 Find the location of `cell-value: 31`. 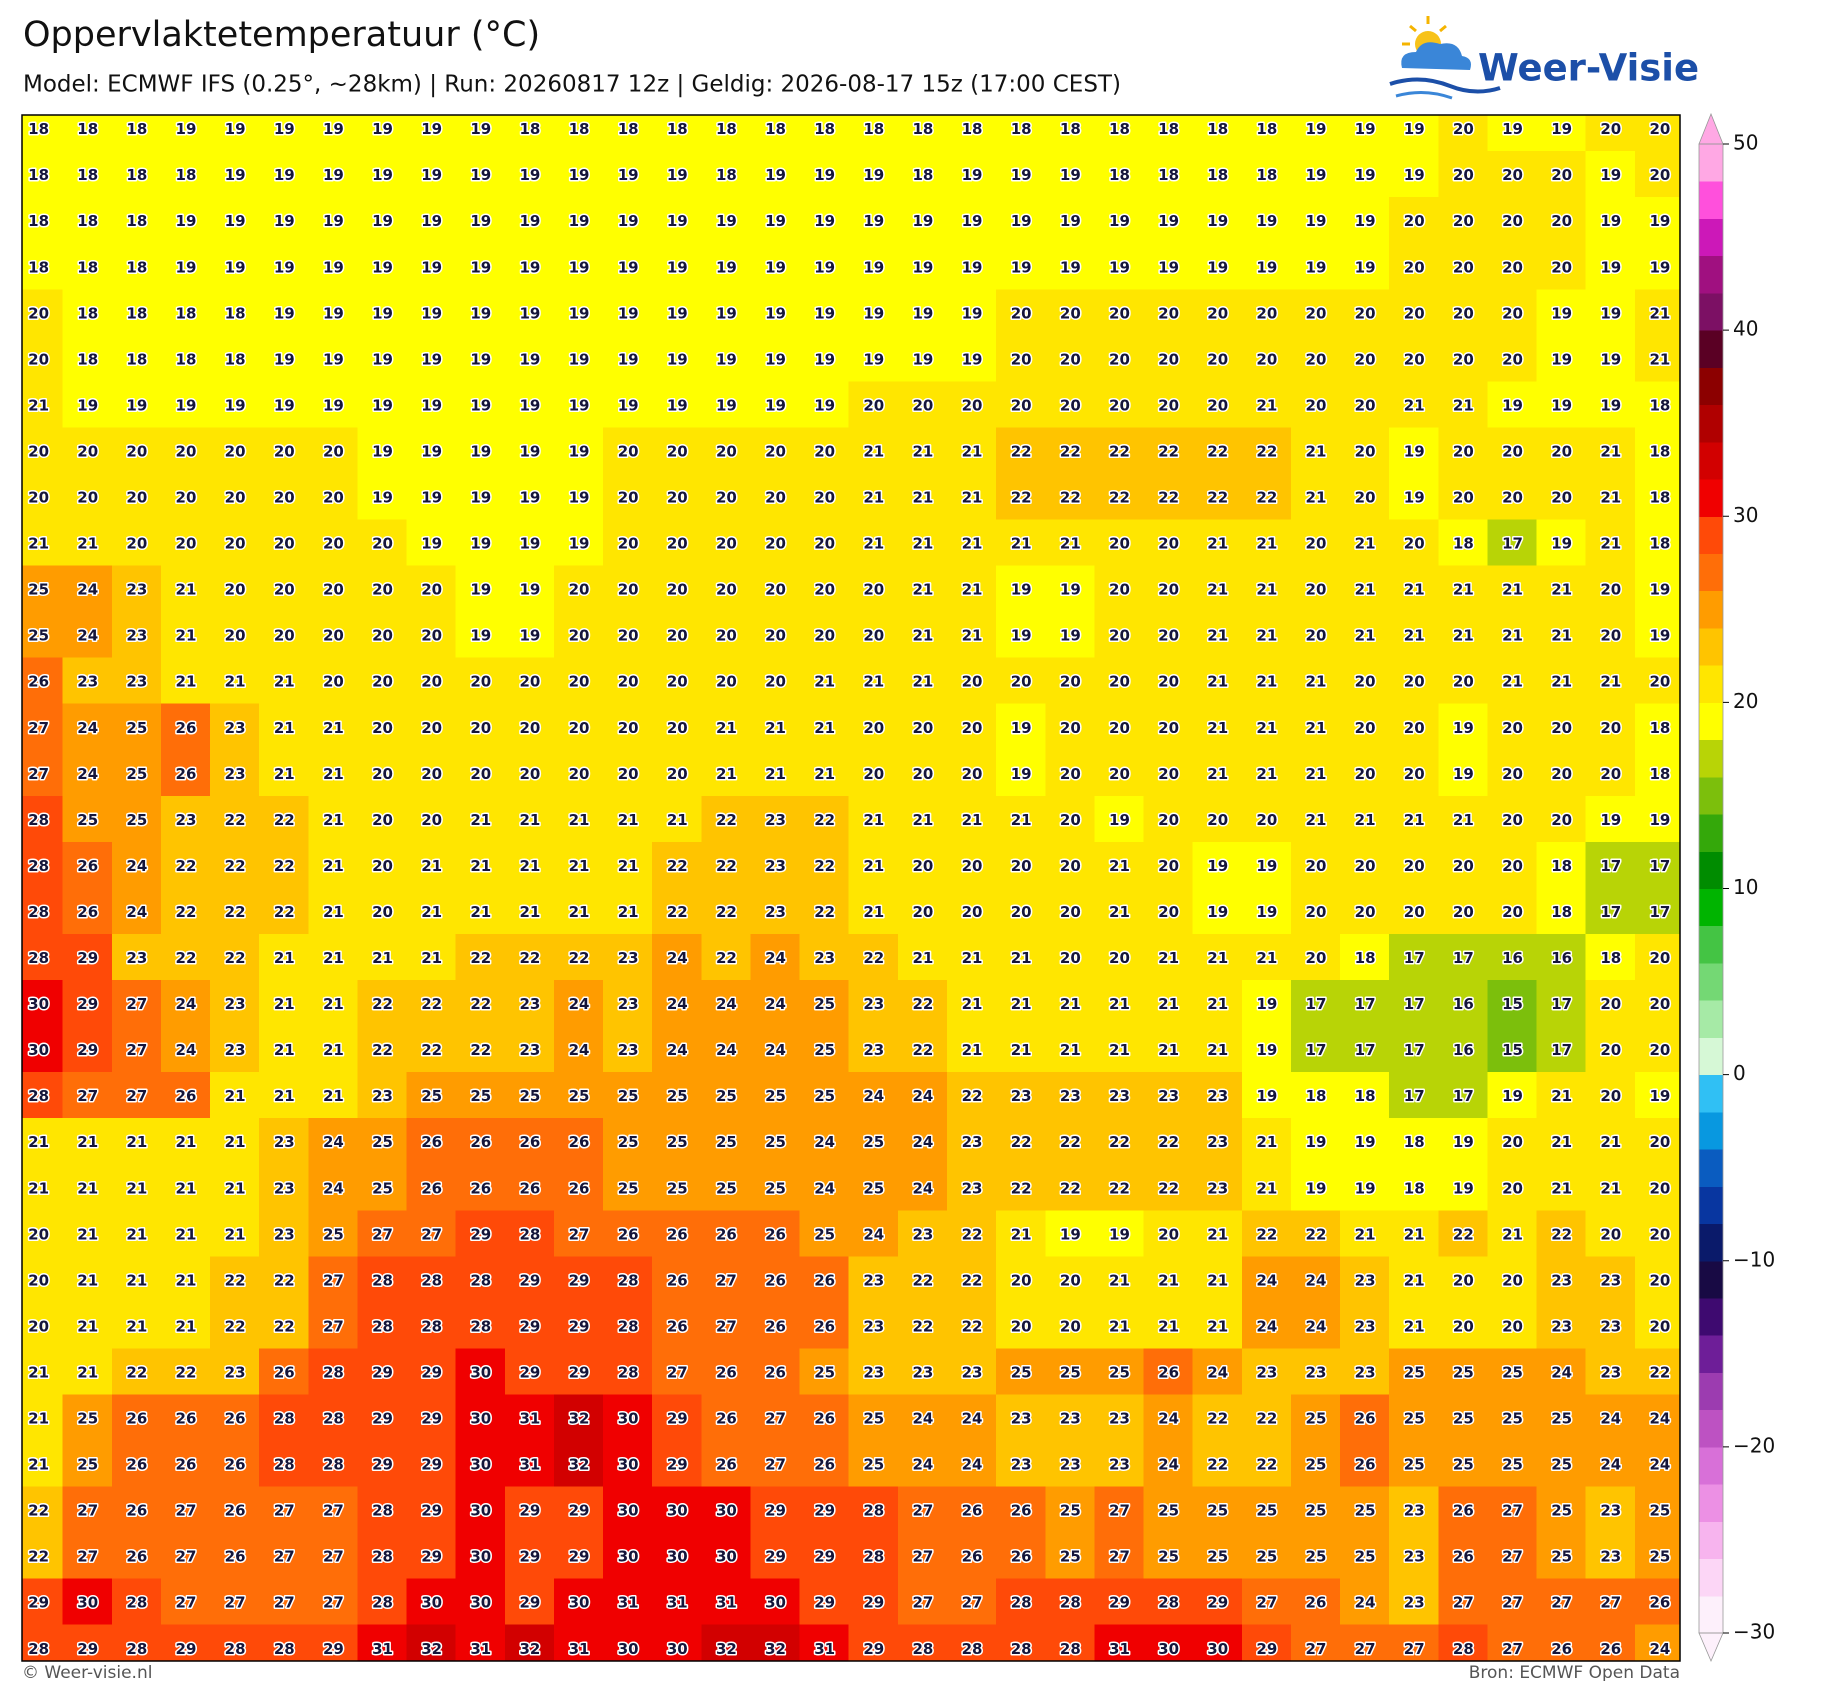

cell-value: 31 is located at coordinates (579, 1649).